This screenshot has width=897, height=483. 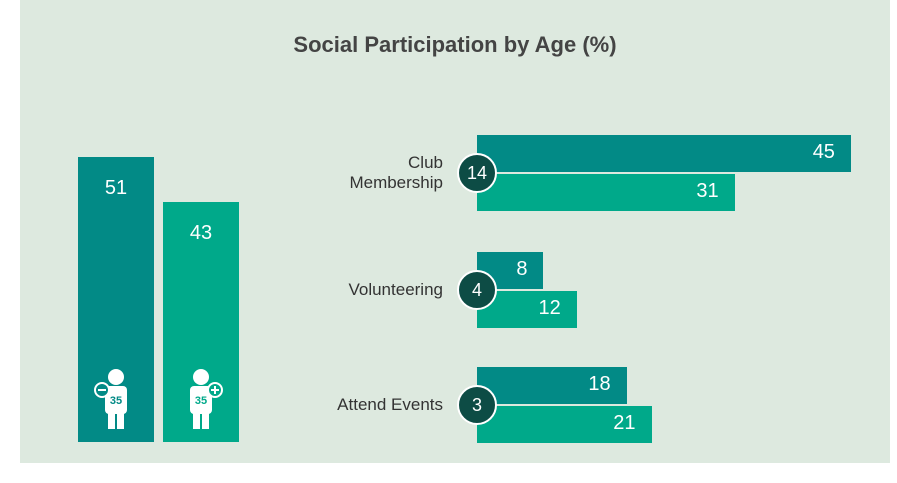 What do you see at coordinates (522, 269) in the screenshot?
I see `value-label: 8` at bounding box center [522, 269].